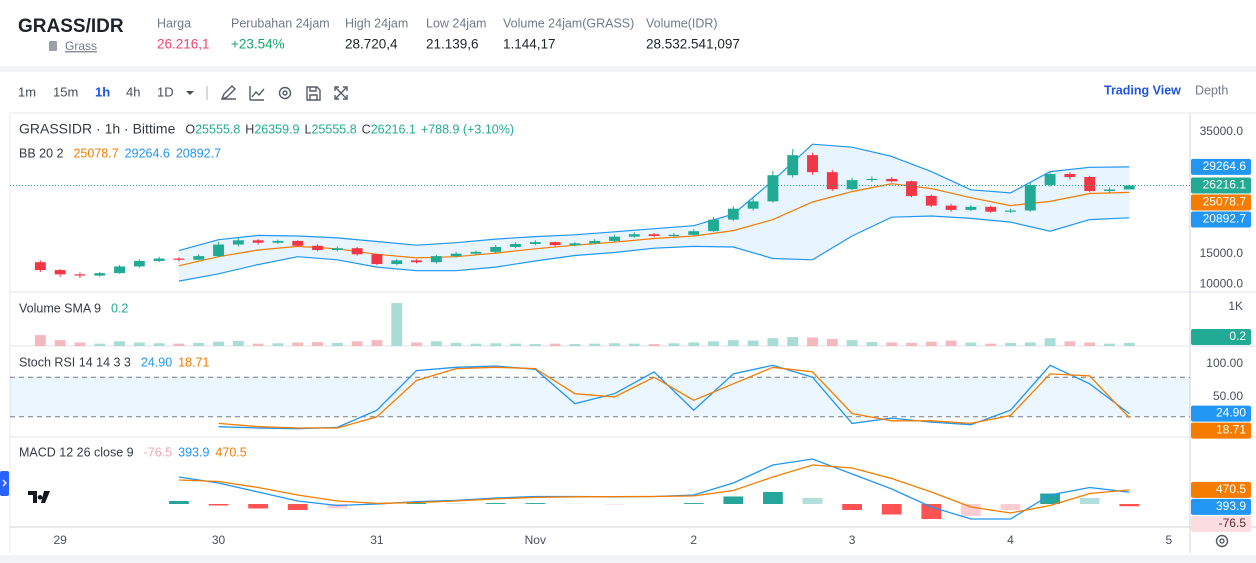 The height and width of the screenshot is (563, 1256). I want to click on y-tick-label: 100.00, so click(1224, 363).